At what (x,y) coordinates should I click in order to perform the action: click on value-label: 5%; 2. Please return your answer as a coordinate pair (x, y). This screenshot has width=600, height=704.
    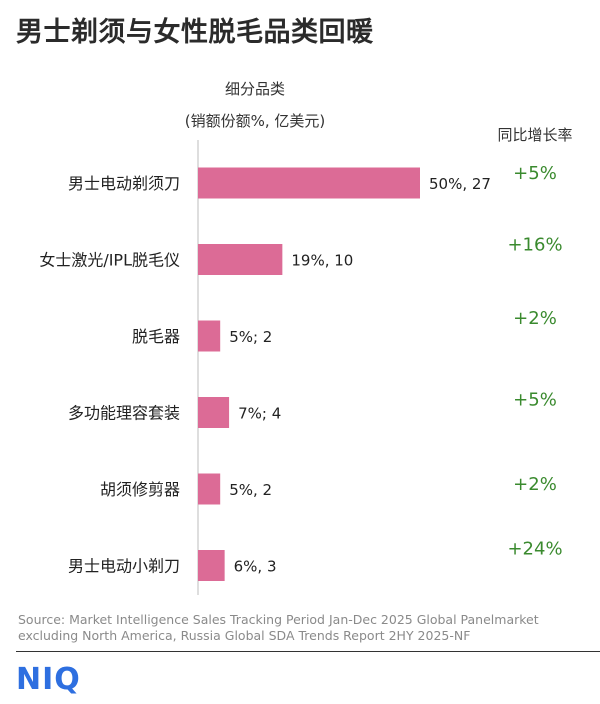
    Looking at the image, I should click on (250, 337).